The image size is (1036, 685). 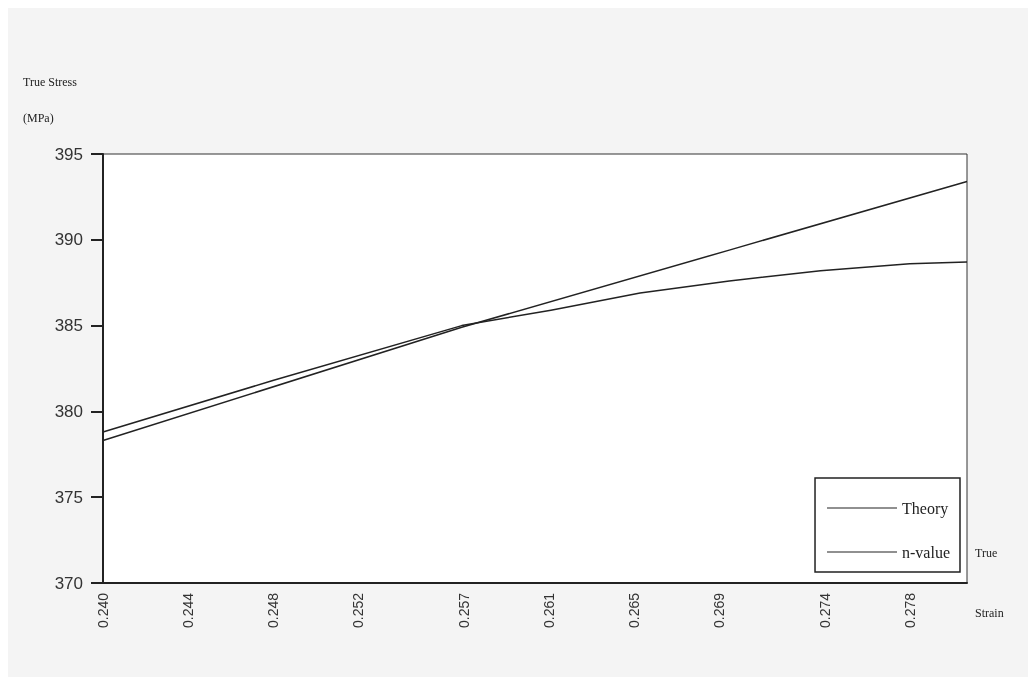 What do you see at coordinates (68, 240) in the screenshot?
I see `y-tick-label: 390` at bounding box center [68, 240].